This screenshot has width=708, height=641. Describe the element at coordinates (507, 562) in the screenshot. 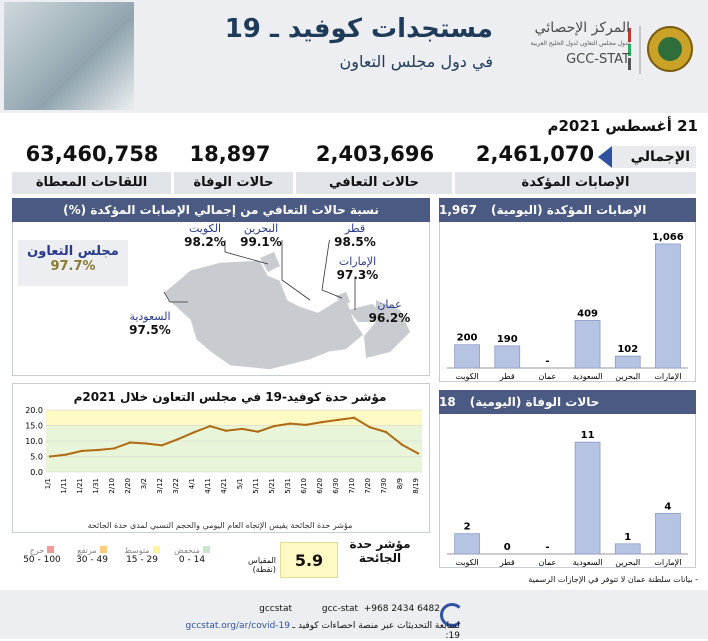

I see `category-label: قطر` at that location.